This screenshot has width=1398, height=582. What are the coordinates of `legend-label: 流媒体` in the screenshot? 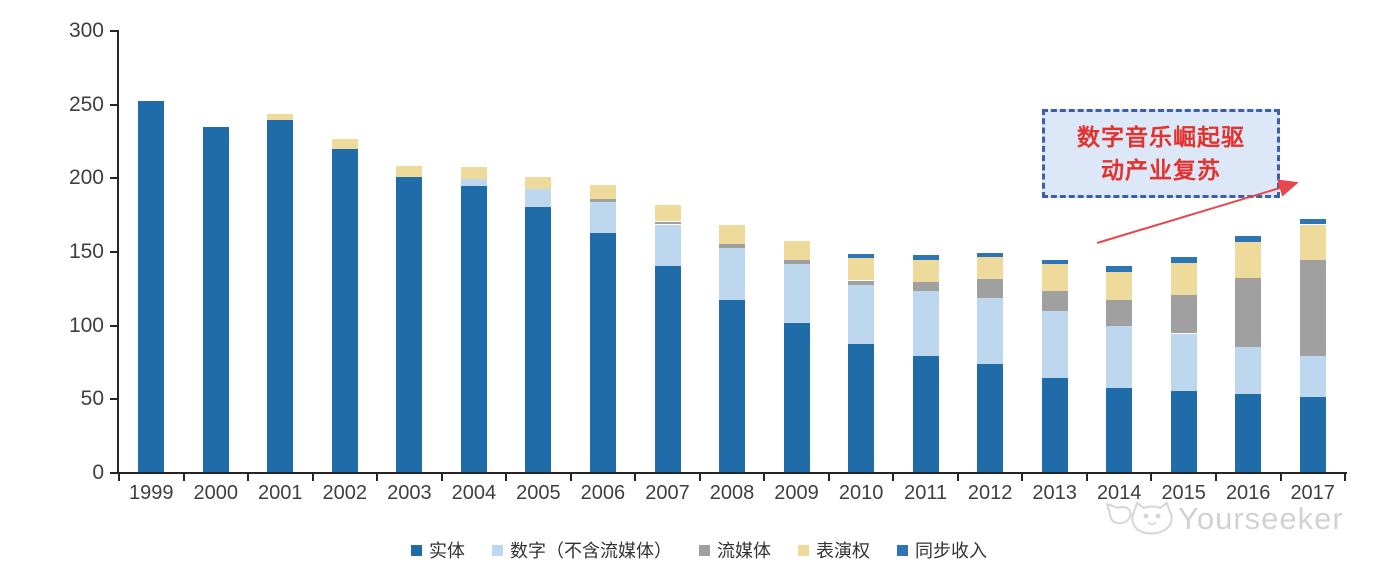 It's located at (744, 551).